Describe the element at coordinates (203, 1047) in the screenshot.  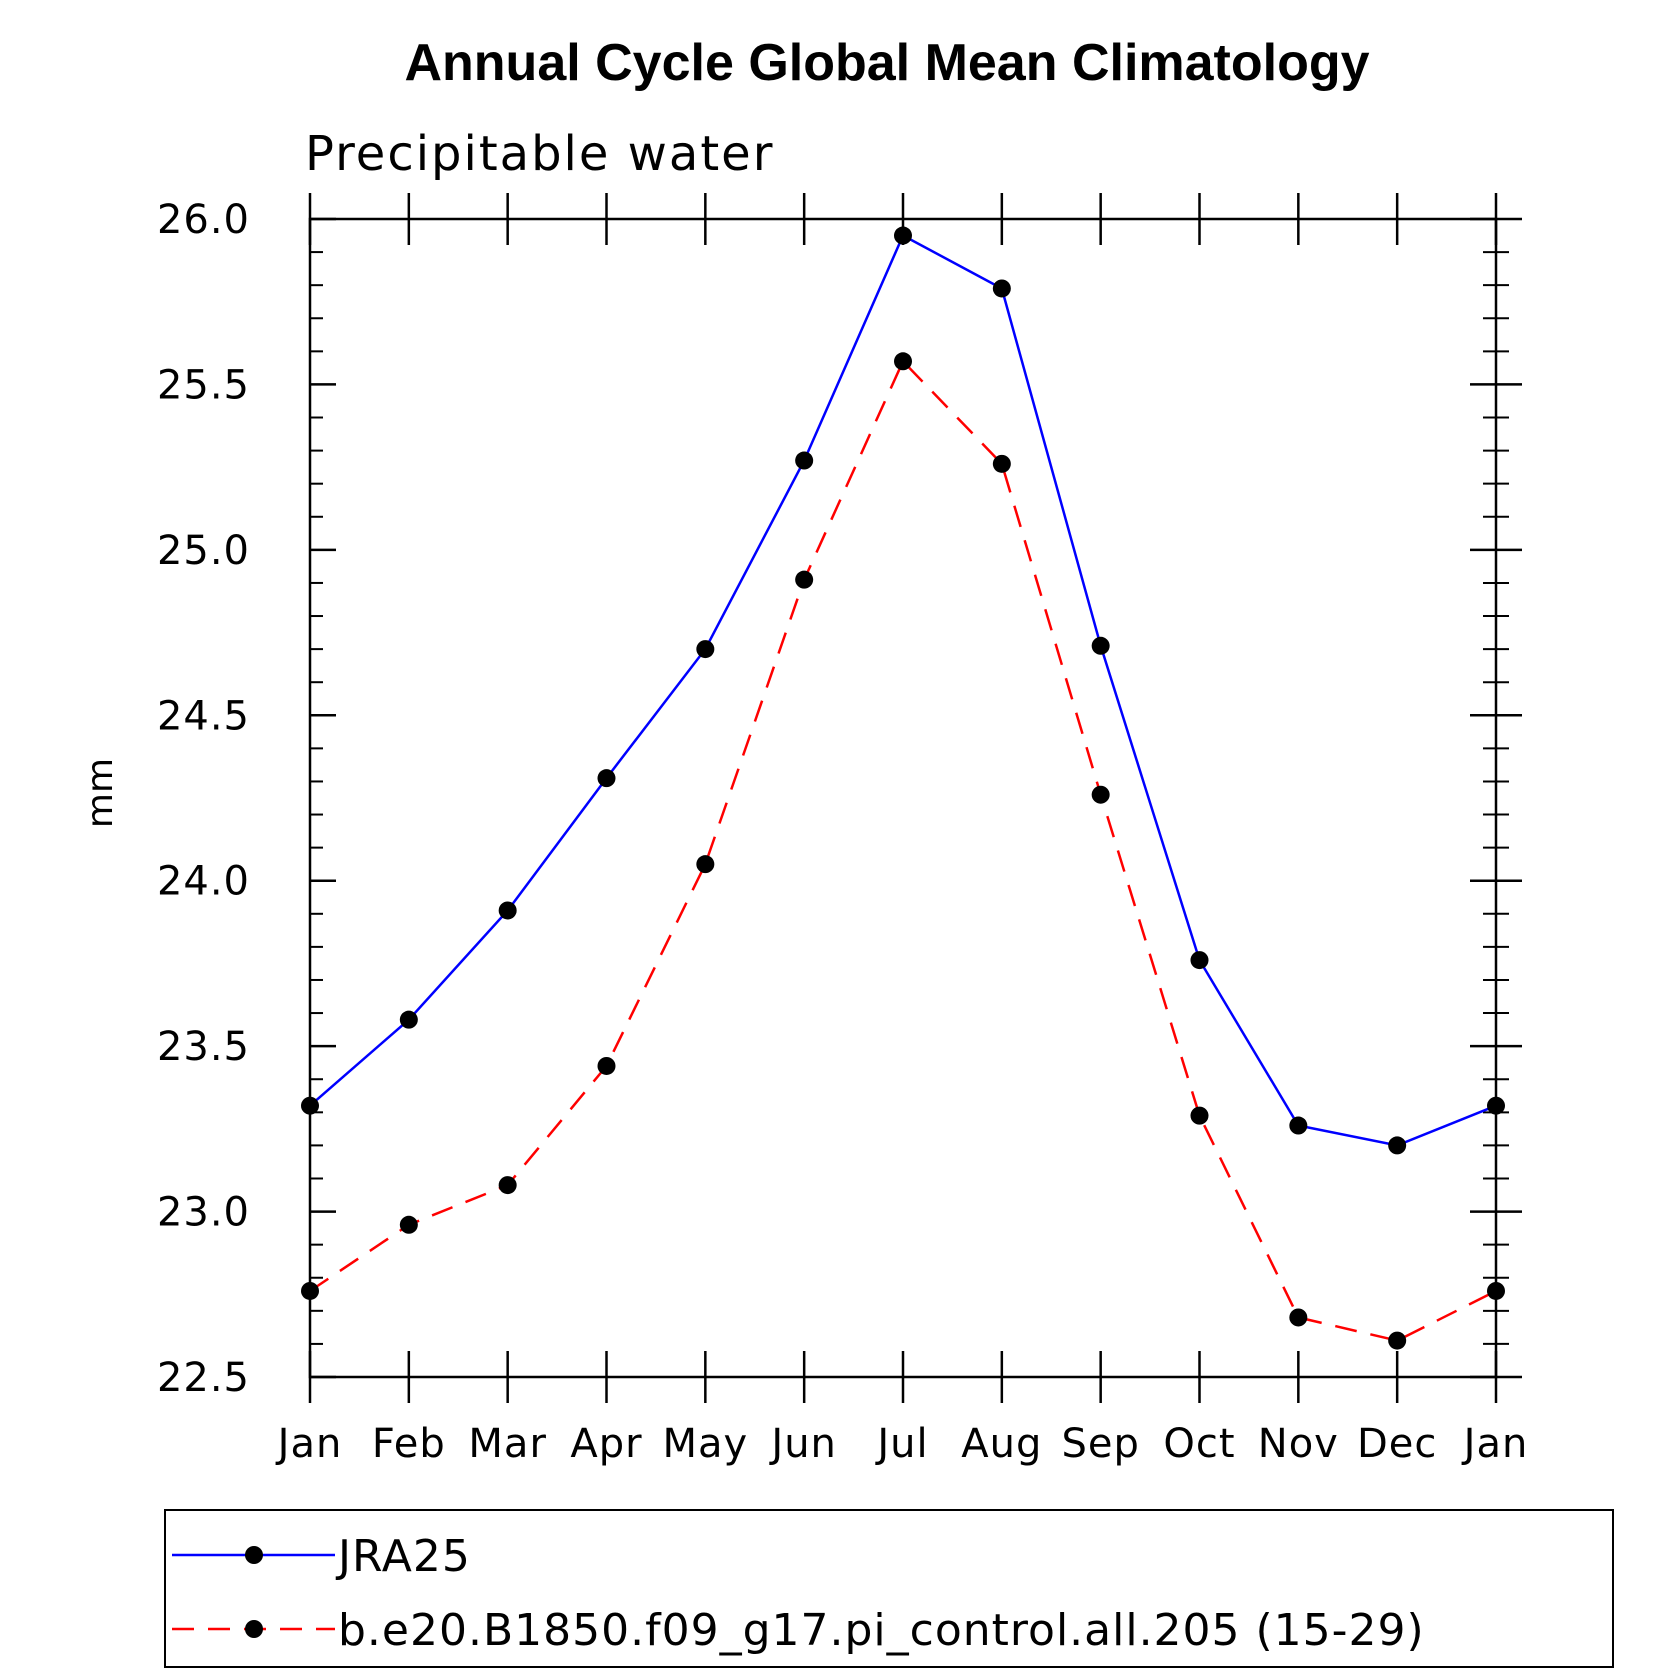
I see `y-tick-label: 23.5` at that location.